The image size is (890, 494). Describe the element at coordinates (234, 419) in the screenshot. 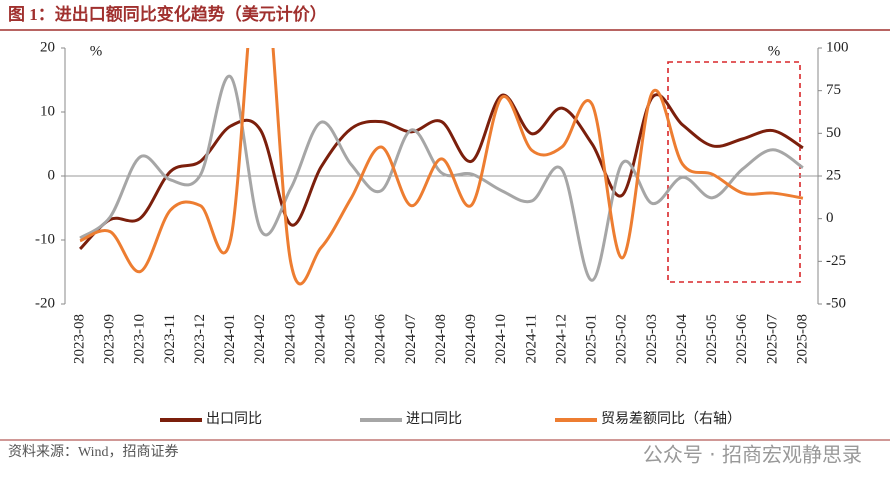

I see `legend-label: 出口同比` at that location.